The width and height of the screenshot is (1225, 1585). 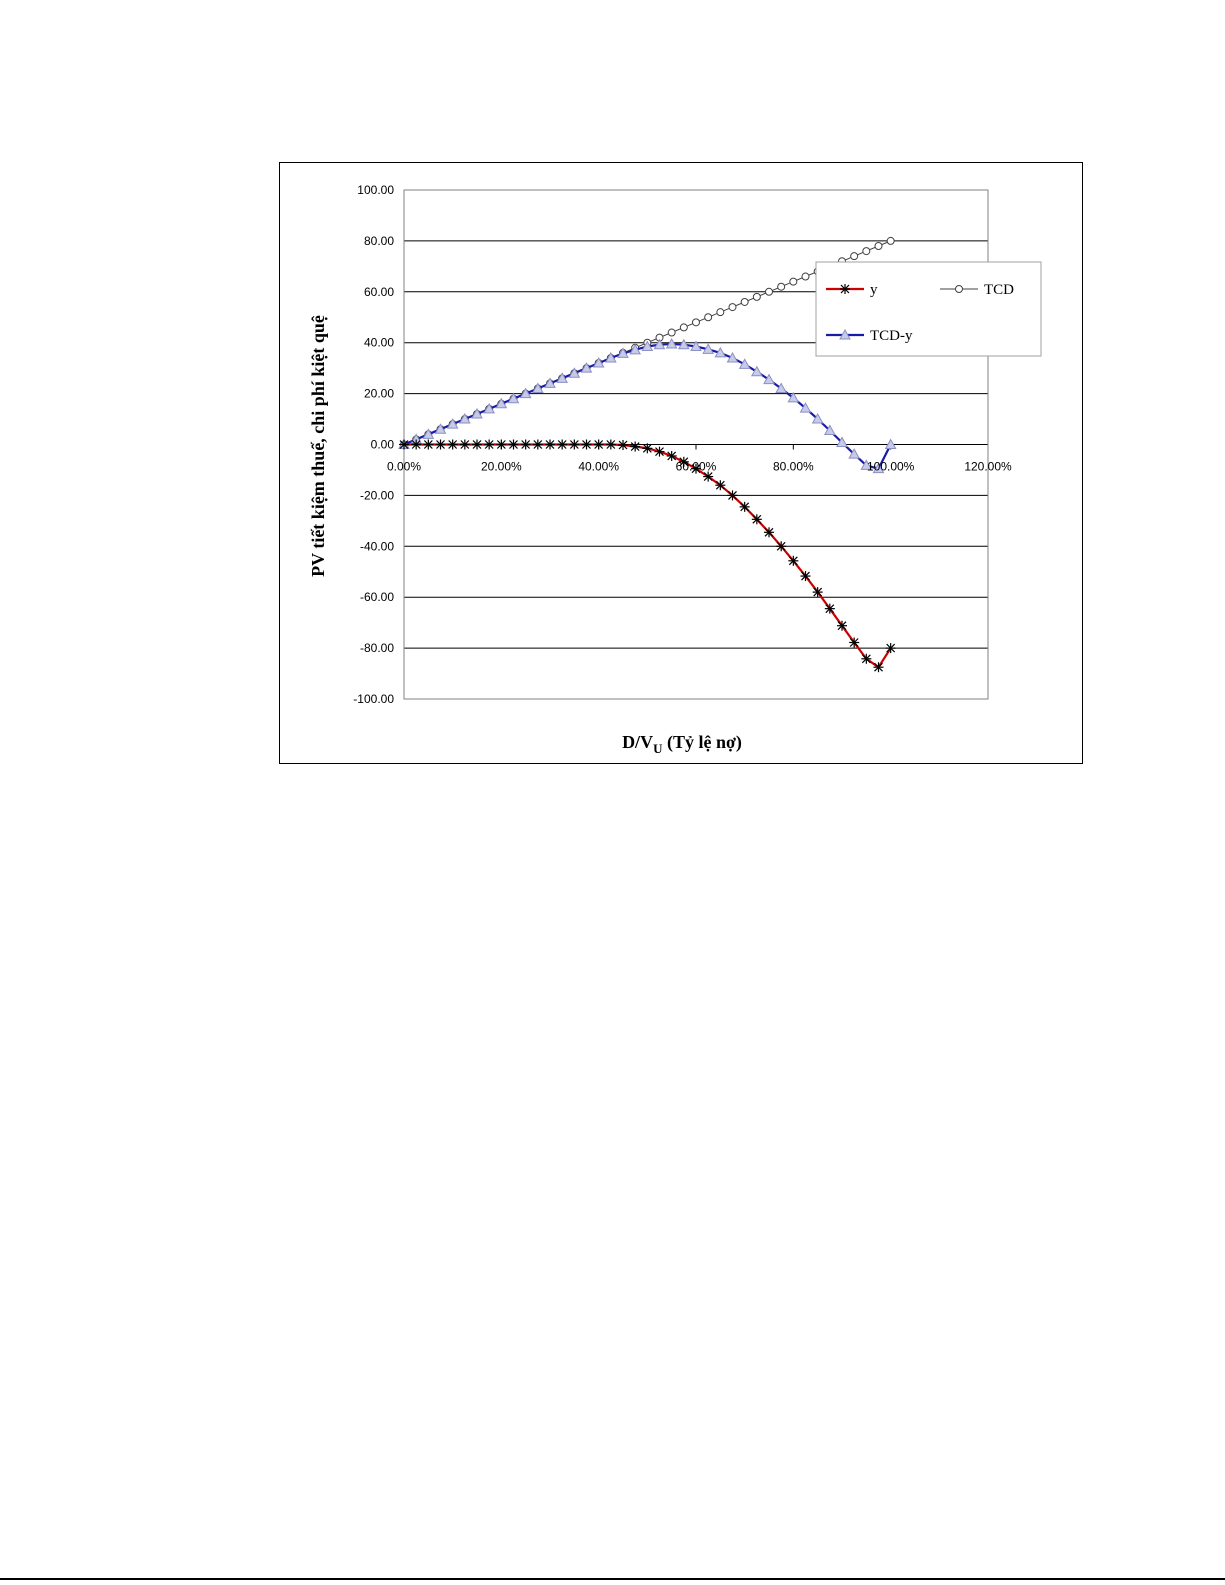 I want to click on legend: y TCD TCD-y, so click(x=928, y=309).